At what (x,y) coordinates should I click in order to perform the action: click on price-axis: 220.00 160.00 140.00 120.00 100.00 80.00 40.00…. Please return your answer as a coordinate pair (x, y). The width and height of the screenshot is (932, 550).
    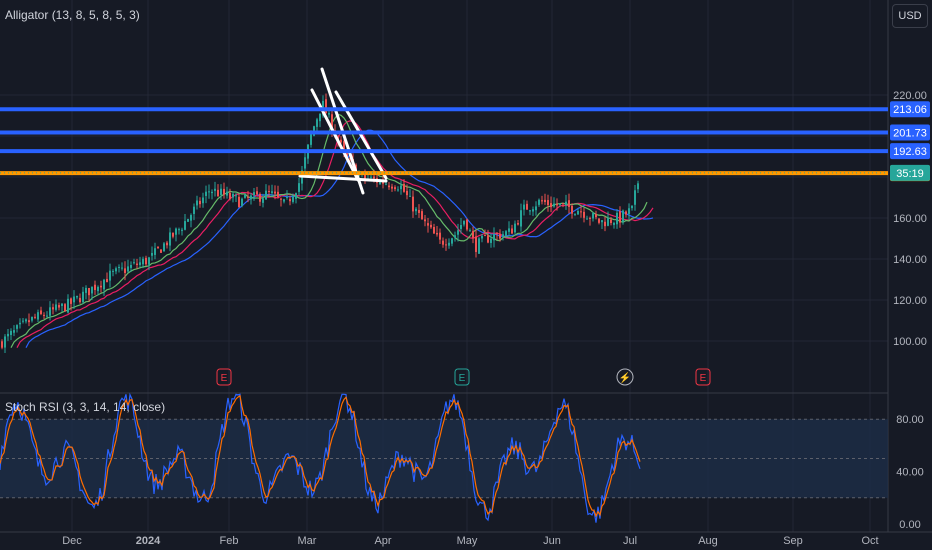
    Looking at the image, I should click on (910, 310).